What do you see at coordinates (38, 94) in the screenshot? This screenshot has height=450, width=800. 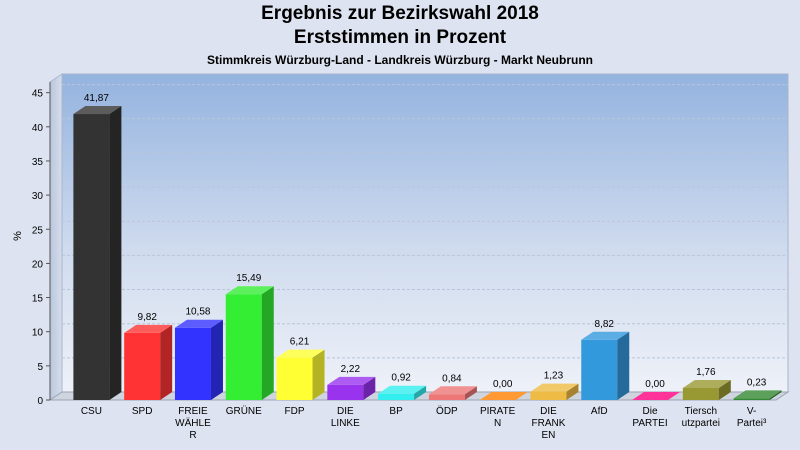 I see `y-tick-label: 45` at bounding box center [38, 94].